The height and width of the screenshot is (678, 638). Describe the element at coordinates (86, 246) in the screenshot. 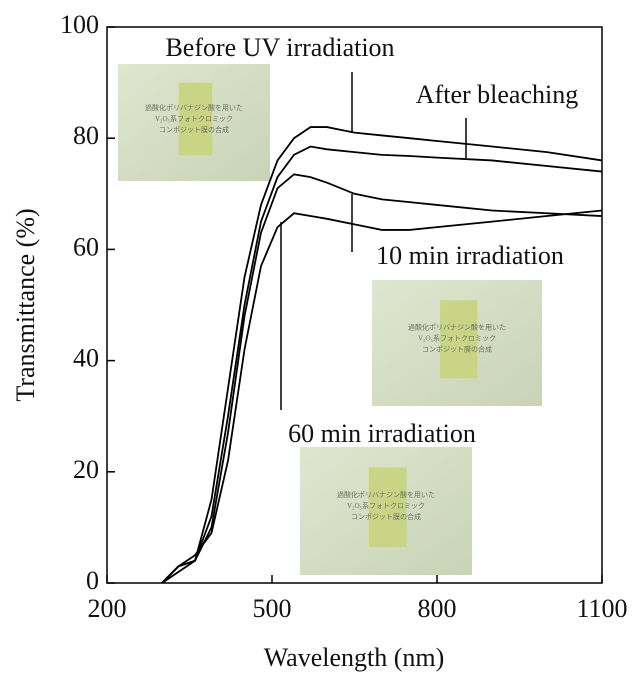

I see `y-tick-label: 60` at that location.